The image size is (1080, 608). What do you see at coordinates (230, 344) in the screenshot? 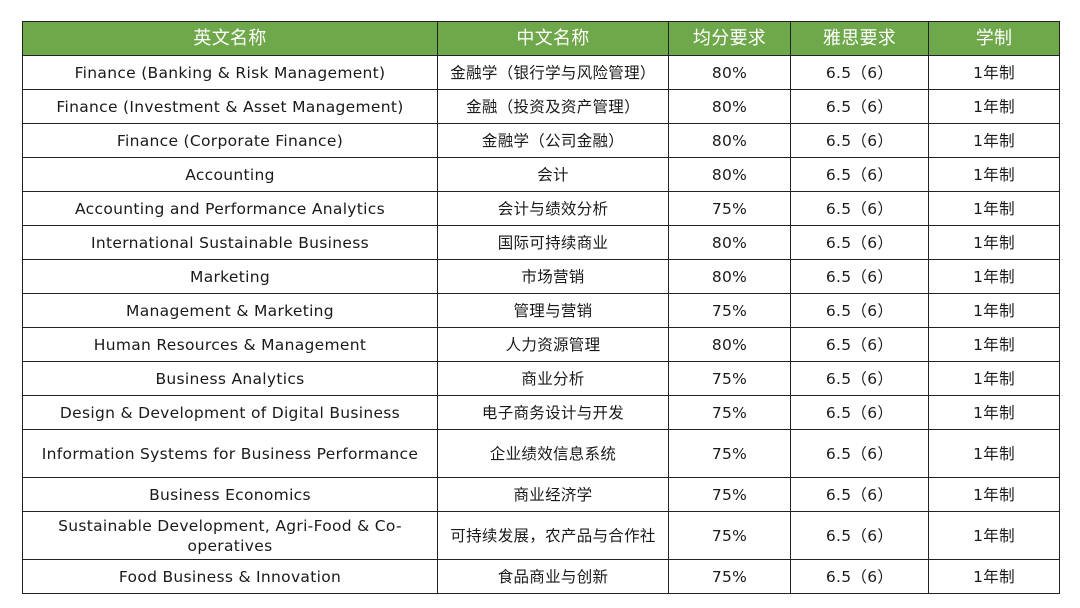
I see `cell-english-name: Human Resources & Management` at bounding box center [230, 344].